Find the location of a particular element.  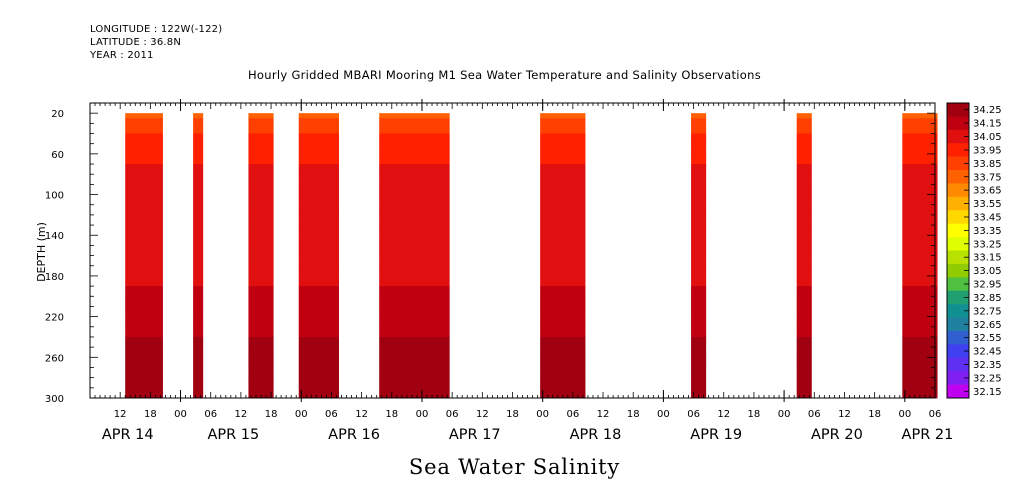

colorbar-label: 32.25 is located at coordinates (987, 378).